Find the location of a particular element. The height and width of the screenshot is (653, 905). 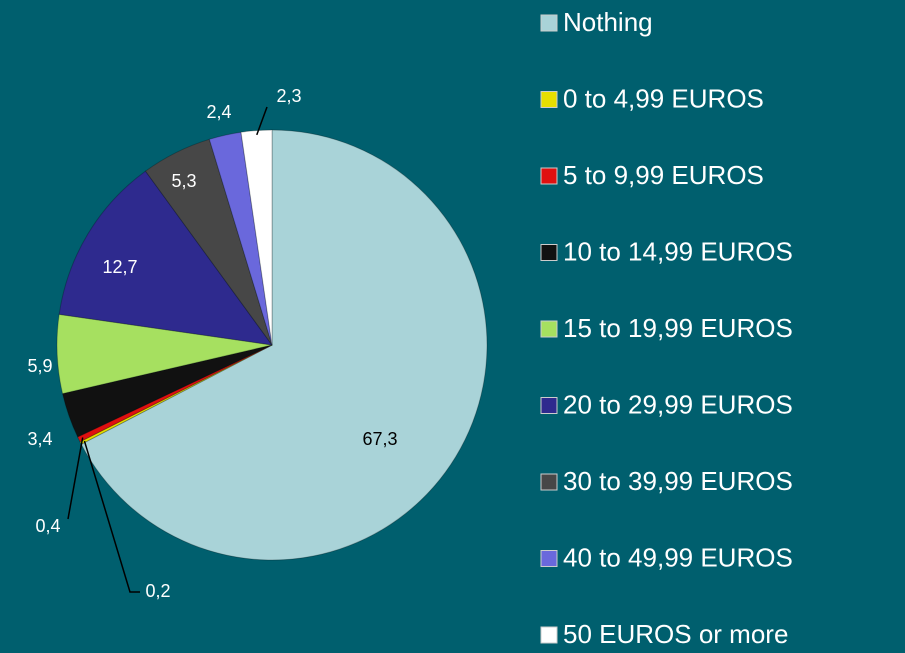

legend-label: 0 to 4,99 EUROS is located at coordinates (663, 98).